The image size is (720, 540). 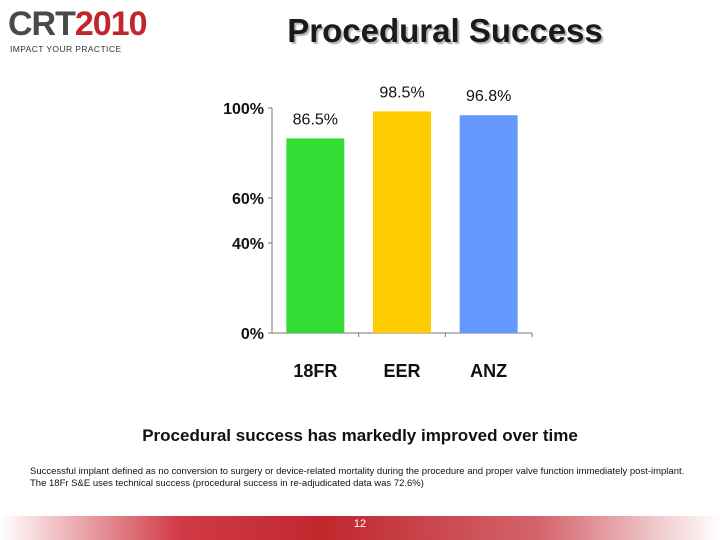 I want to click on logo-year-text: 2010, so click(x=111, y=24).